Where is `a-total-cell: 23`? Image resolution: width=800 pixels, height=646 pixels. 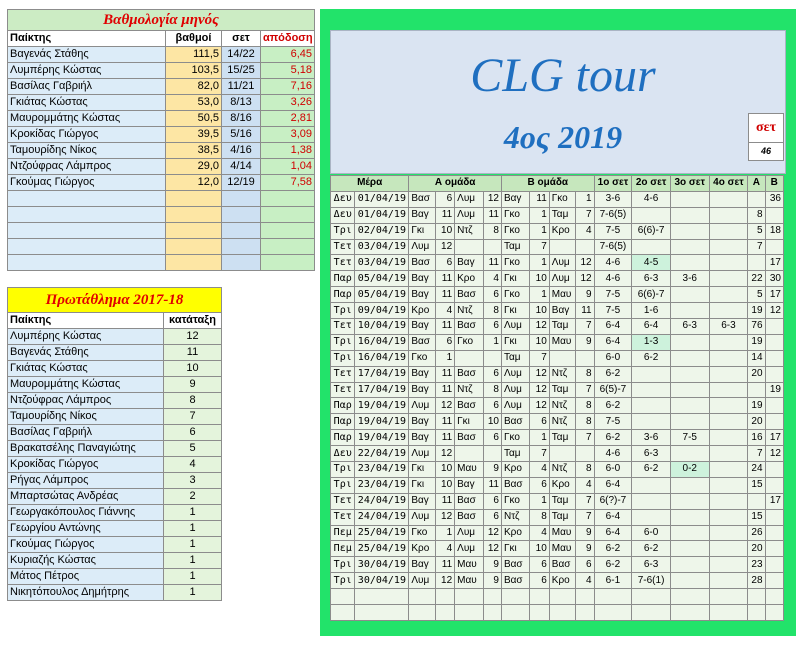
a-total-cell: 23 is located at coordinates (756, 565).